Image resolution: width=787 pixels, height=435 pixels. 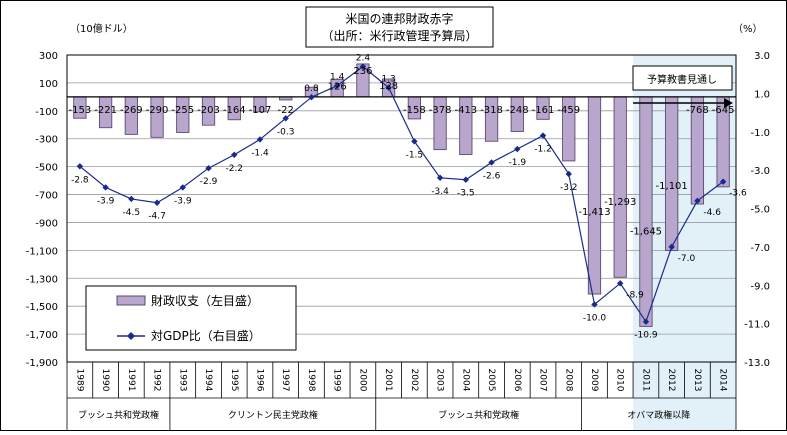 What do you see at coordinates (209, 182) in the screenshot?
I see `line-value-label: -2.9` at bounding box center [209, 182].